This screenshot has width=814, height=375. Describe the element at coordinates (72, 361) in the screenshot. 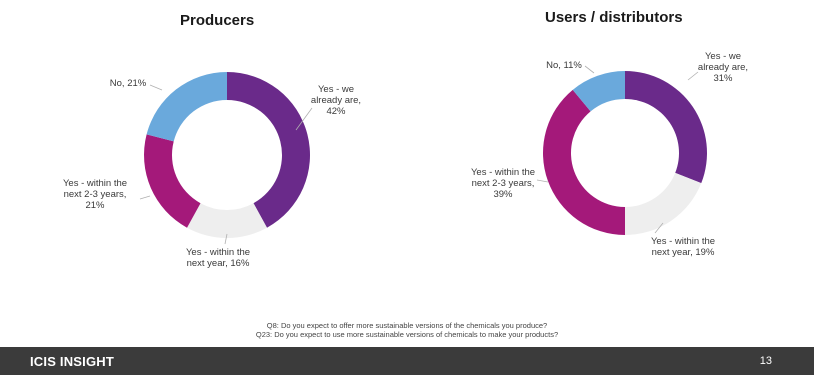

I see `brand-label: ICIS INSIGHT` at that location.